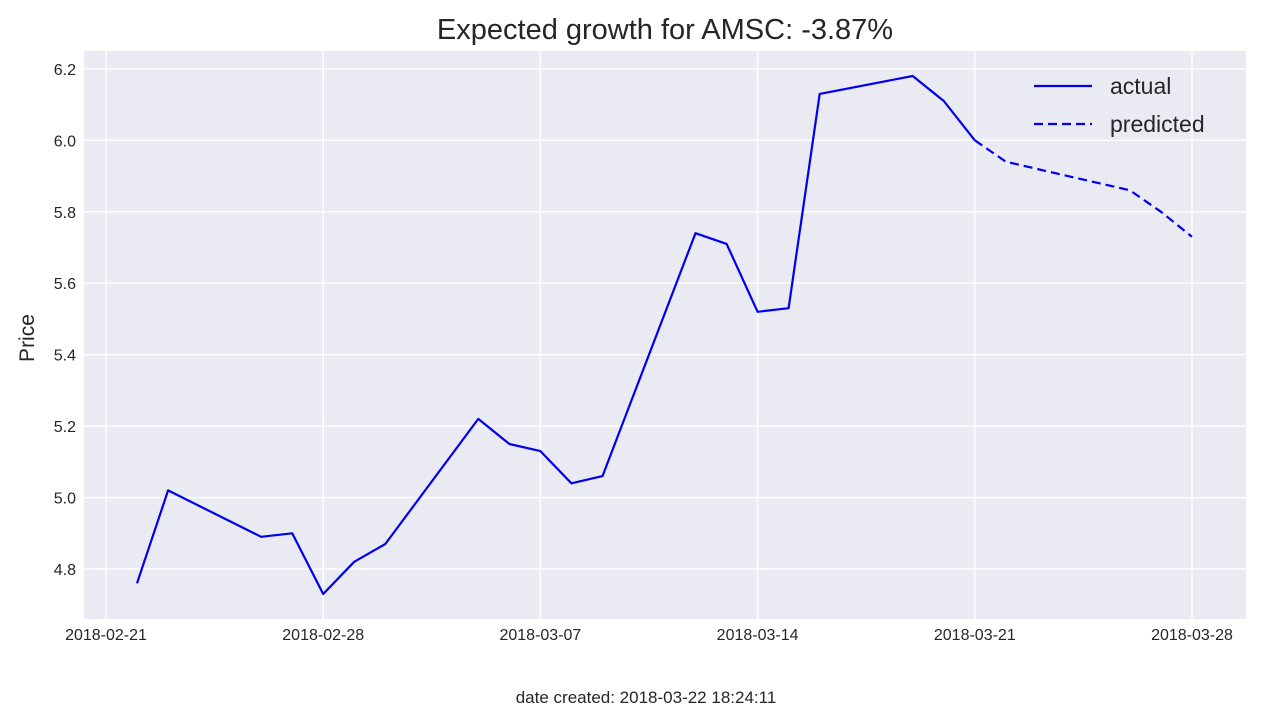  What do you see at coordinates (65, 356) in the screenshot?
I see `y-tick-label: 5.4` at bounding box center [65, 356].